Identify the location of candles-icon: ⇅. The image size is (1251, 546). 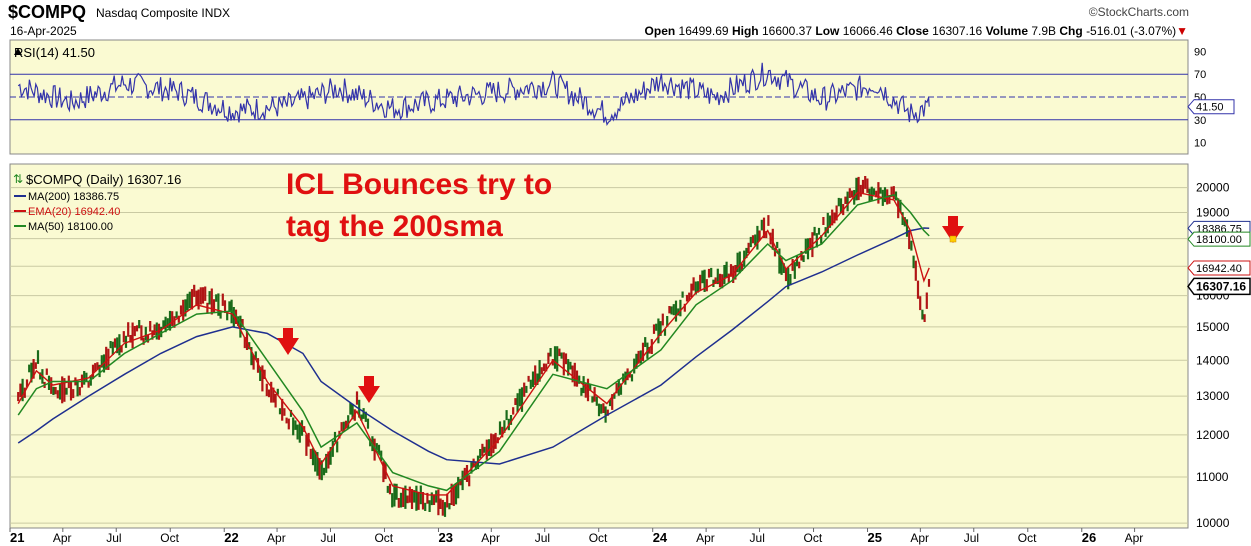
(18, 179).